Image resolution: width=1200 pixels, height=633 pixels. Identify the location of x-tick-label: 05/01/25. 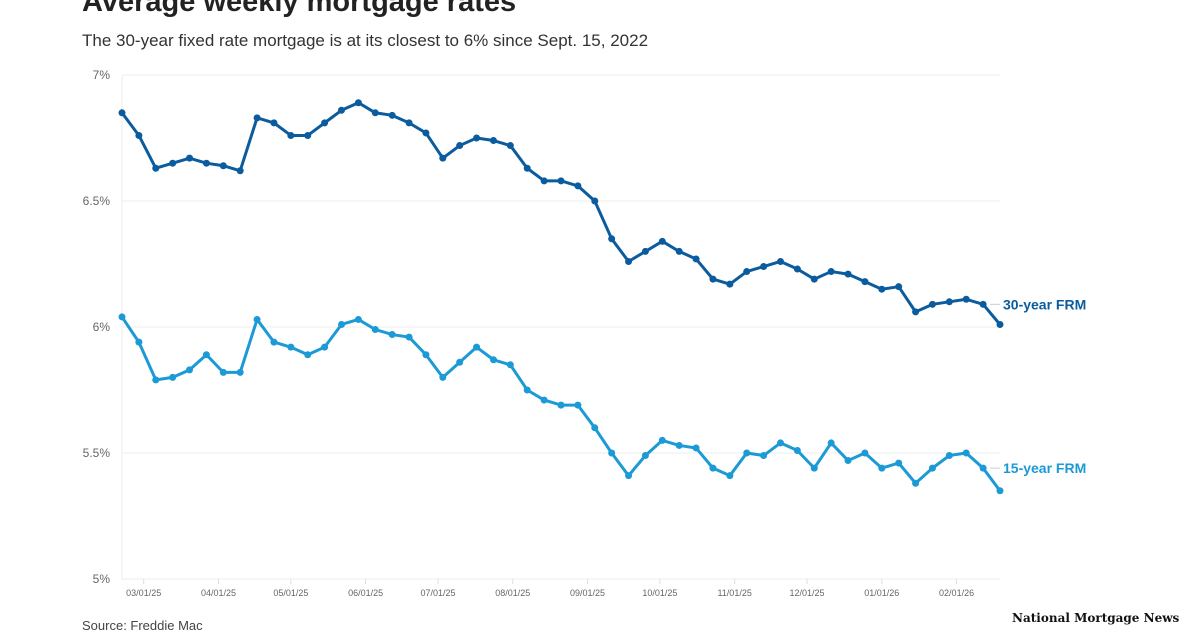
(290, 593).